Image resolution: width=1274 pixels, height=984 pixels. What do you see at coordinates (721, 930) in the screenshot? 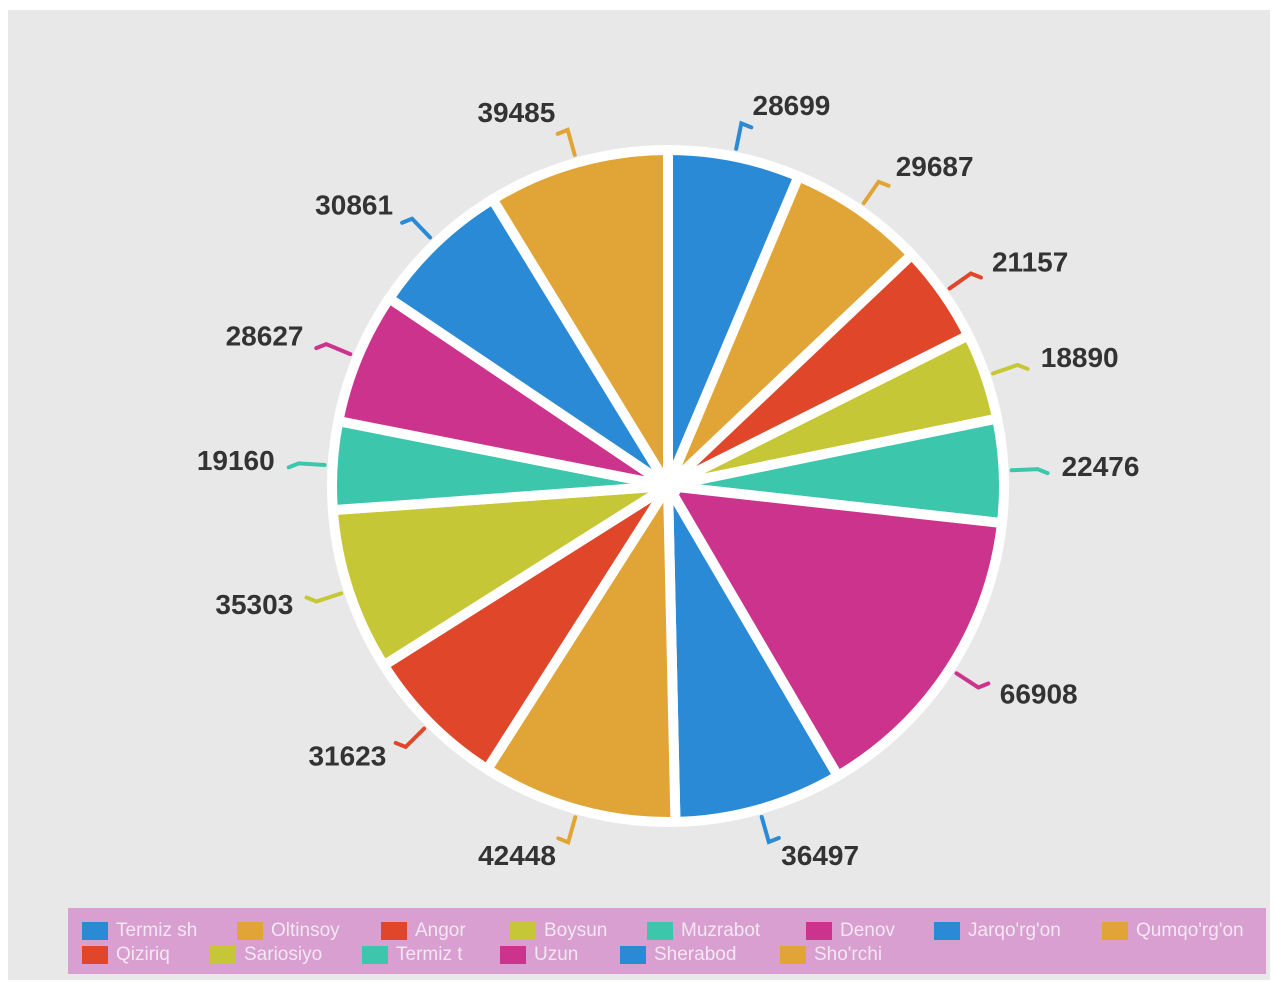
I see `legend-label: Muzrabot` at bounding box center [721, 930].